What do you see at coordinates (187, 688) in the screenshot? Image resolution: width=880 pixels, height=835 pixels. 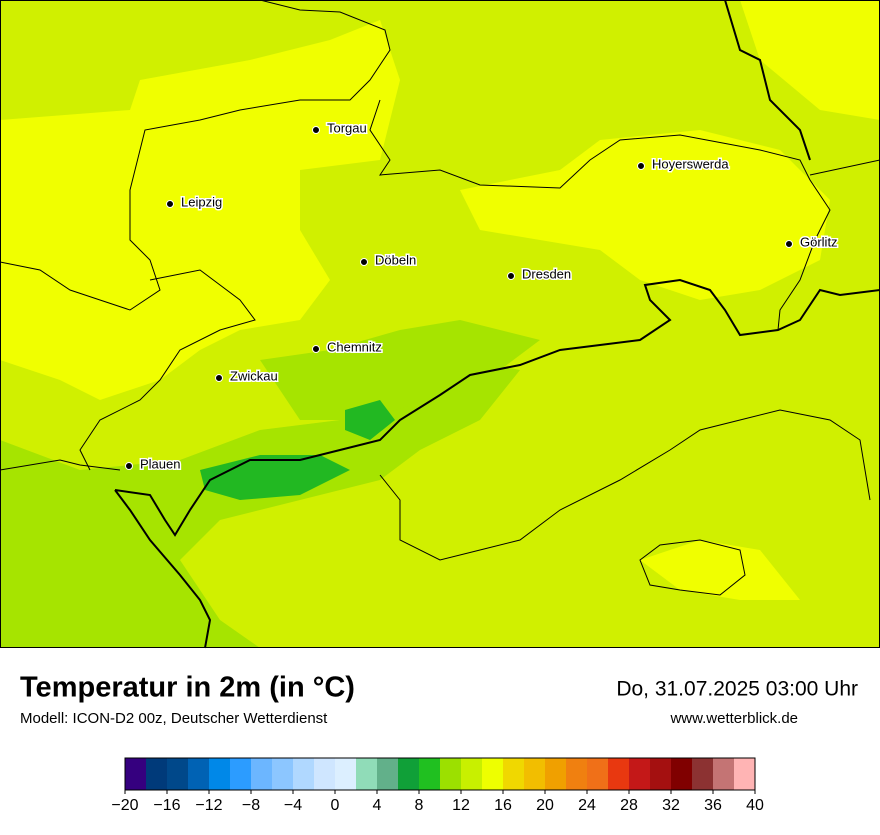 I see `title: Temperatur in 2m (in °C)` at bounding box center [187, 688].